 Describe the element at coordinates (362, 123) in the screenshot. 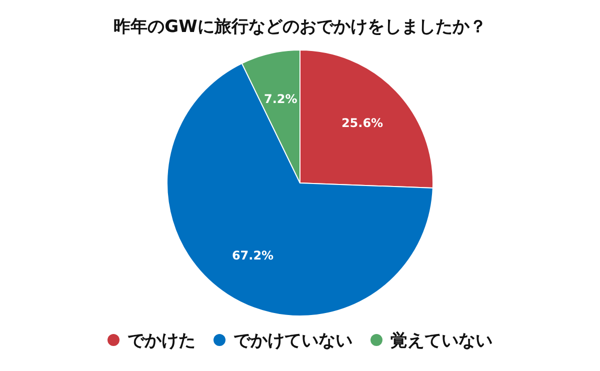

I see `data-label: 25.6%` at that location.